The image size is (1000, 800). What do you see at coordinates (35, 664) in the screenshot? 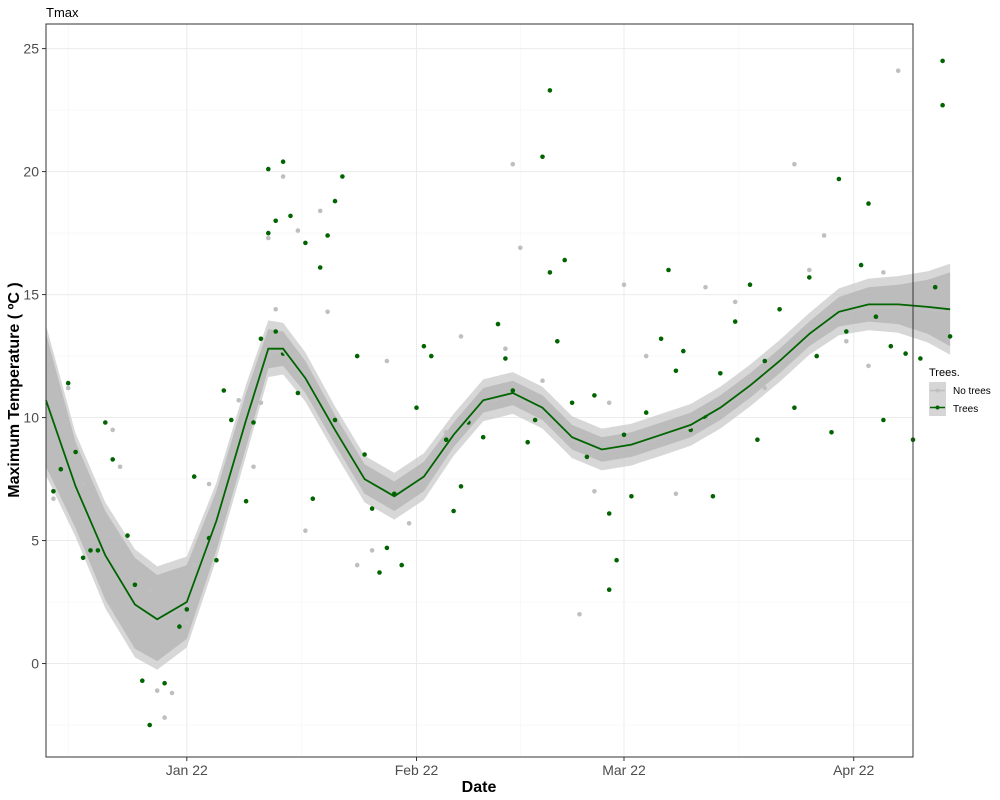
I see `y-tick-label: 0` at bounding box center [35, 664].